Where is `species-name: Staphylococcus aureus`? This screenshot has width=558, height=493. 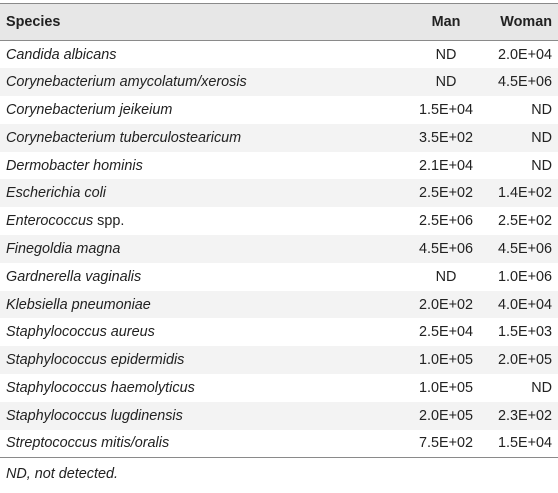
species-name: Staphylococcus aureus is located at coordinates (80, 332).